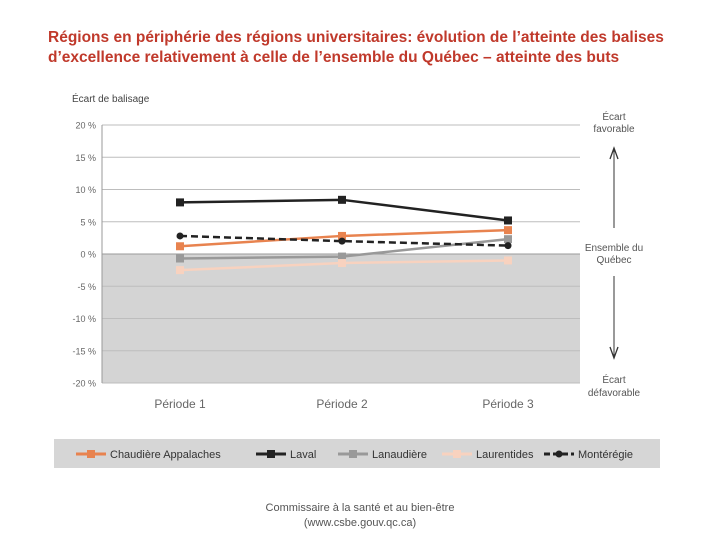 The image size is (720, 540). I want to click on y-tick-label: -5 %, so click(86, 287).